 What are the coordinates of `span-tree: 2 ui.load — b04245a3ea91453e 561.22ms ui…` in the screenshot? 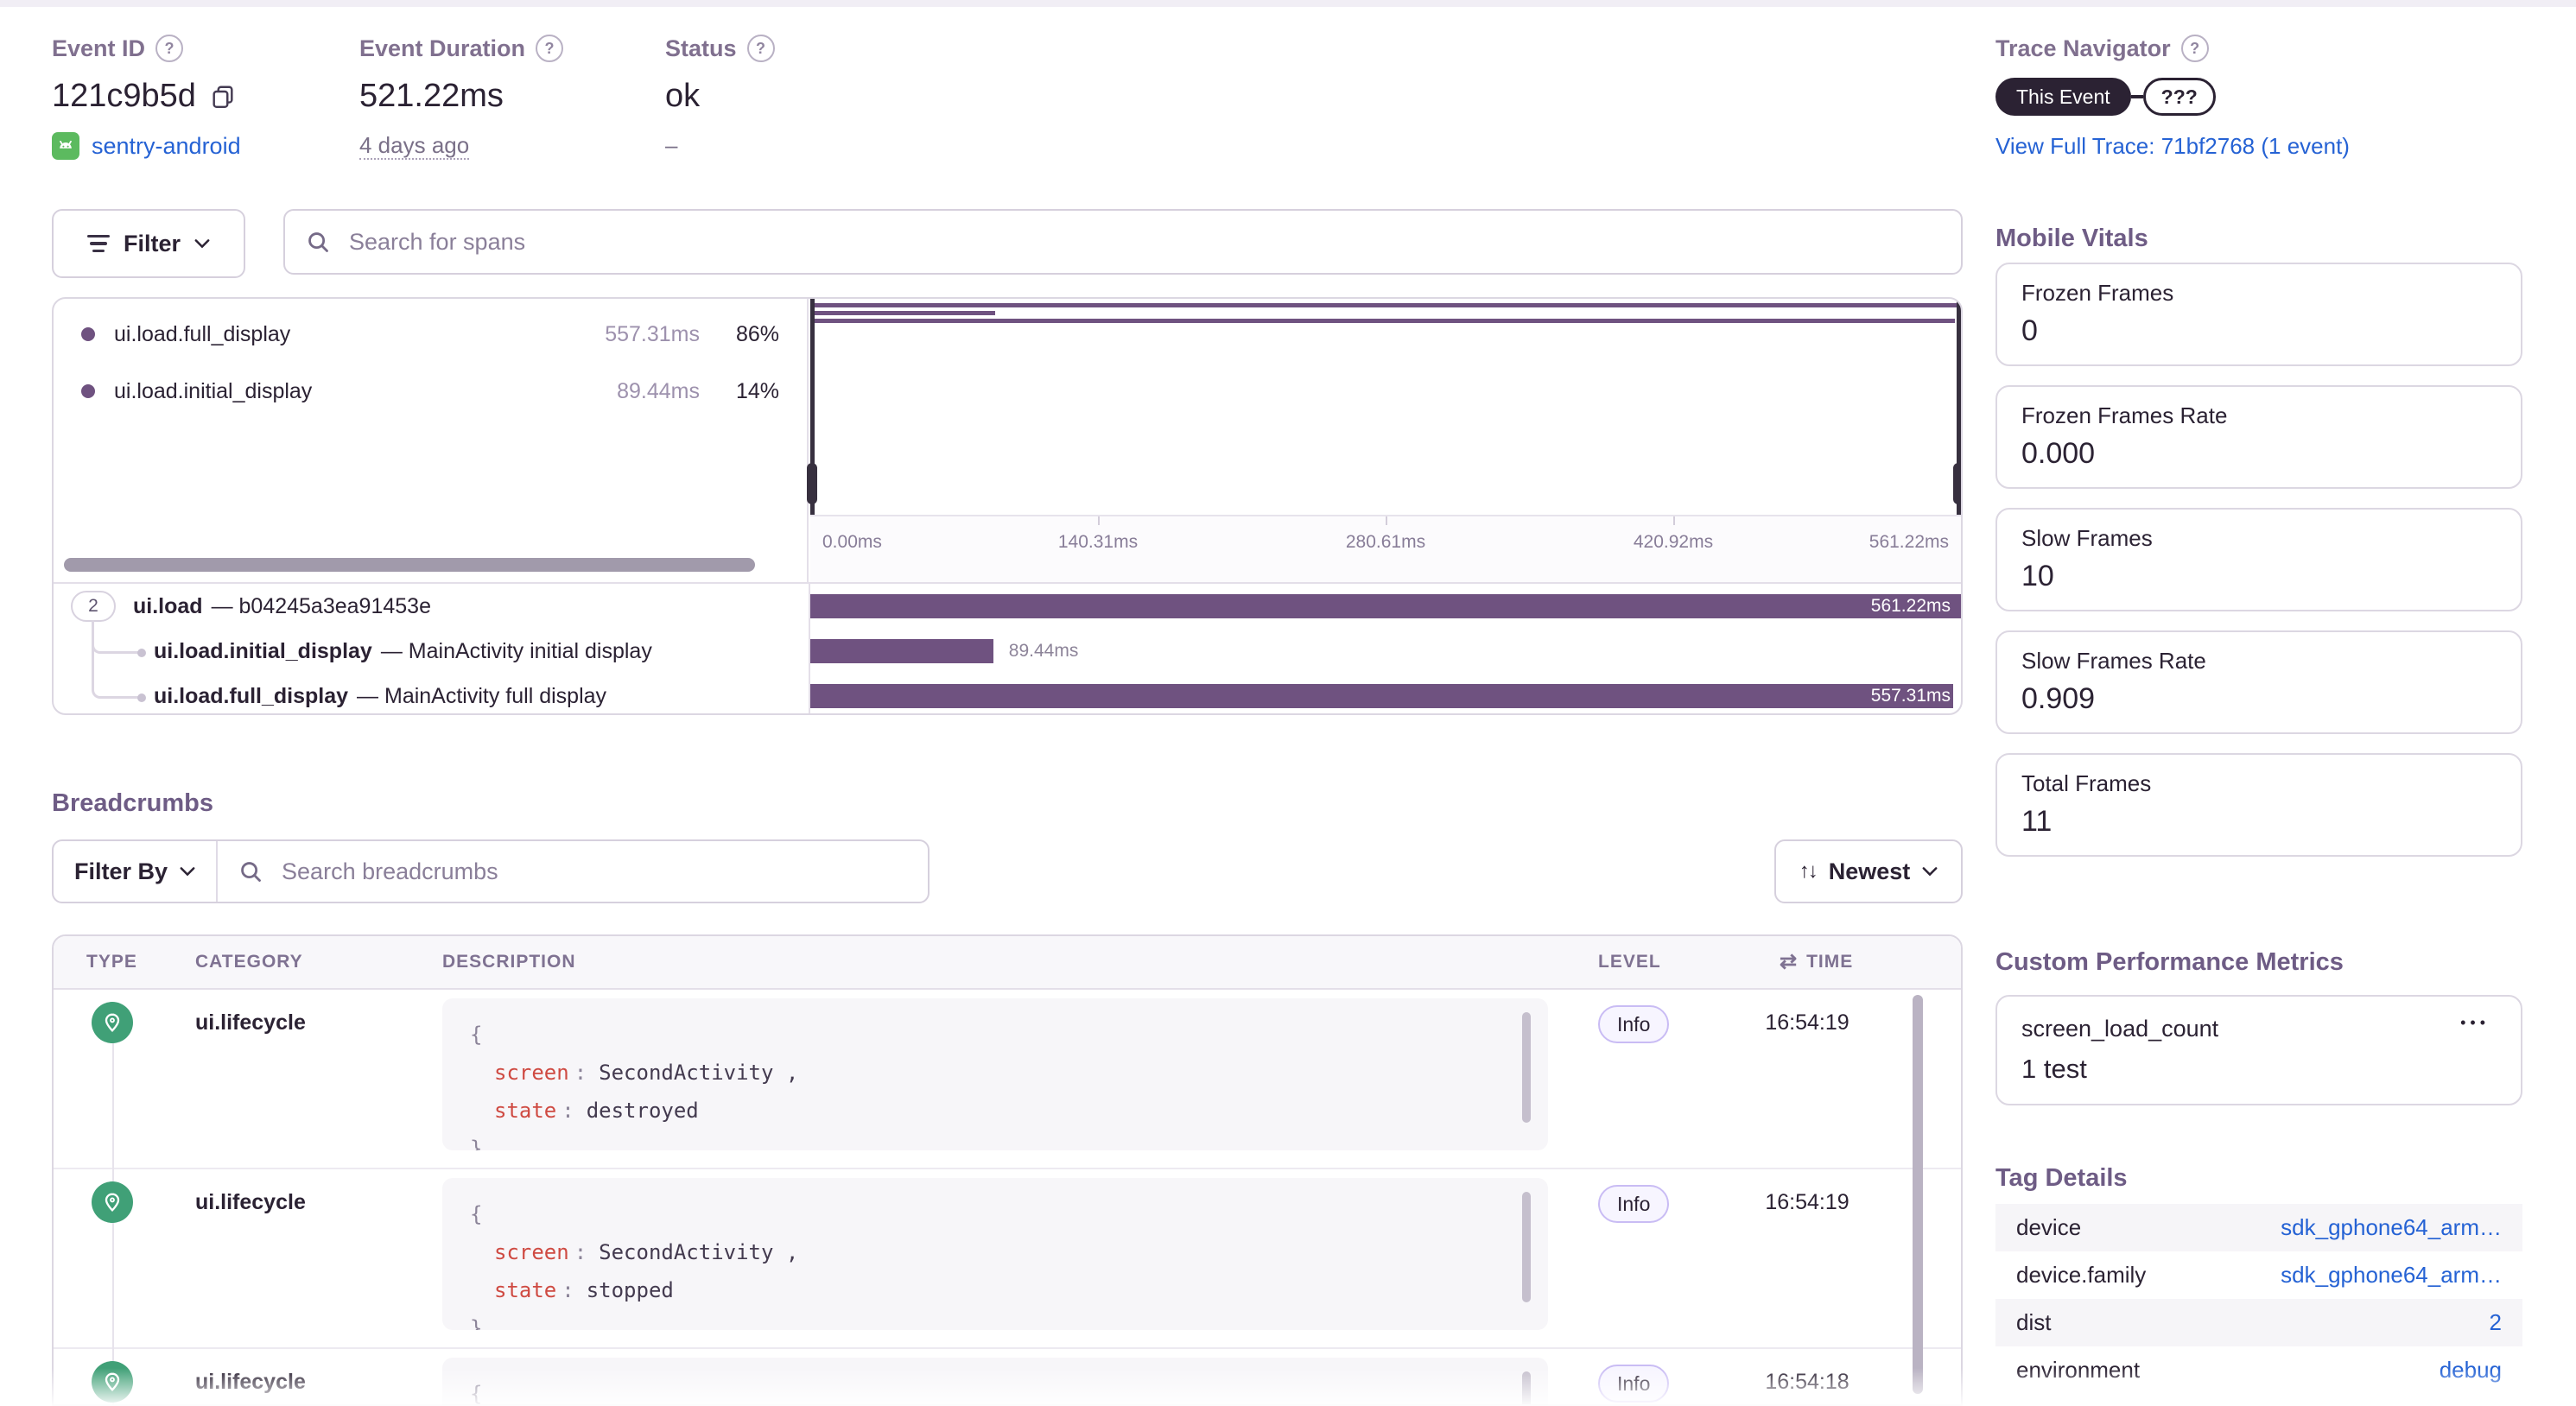 It's located at (1008, 648).